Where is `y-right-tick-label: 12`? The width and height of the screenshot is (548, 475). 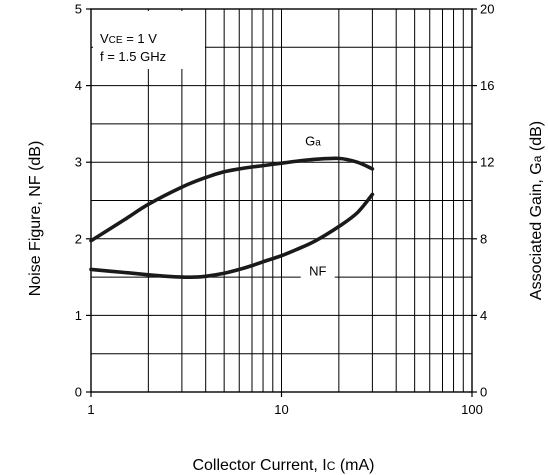 y-right-tick-label: 12 is located at coordinates (487, 162).